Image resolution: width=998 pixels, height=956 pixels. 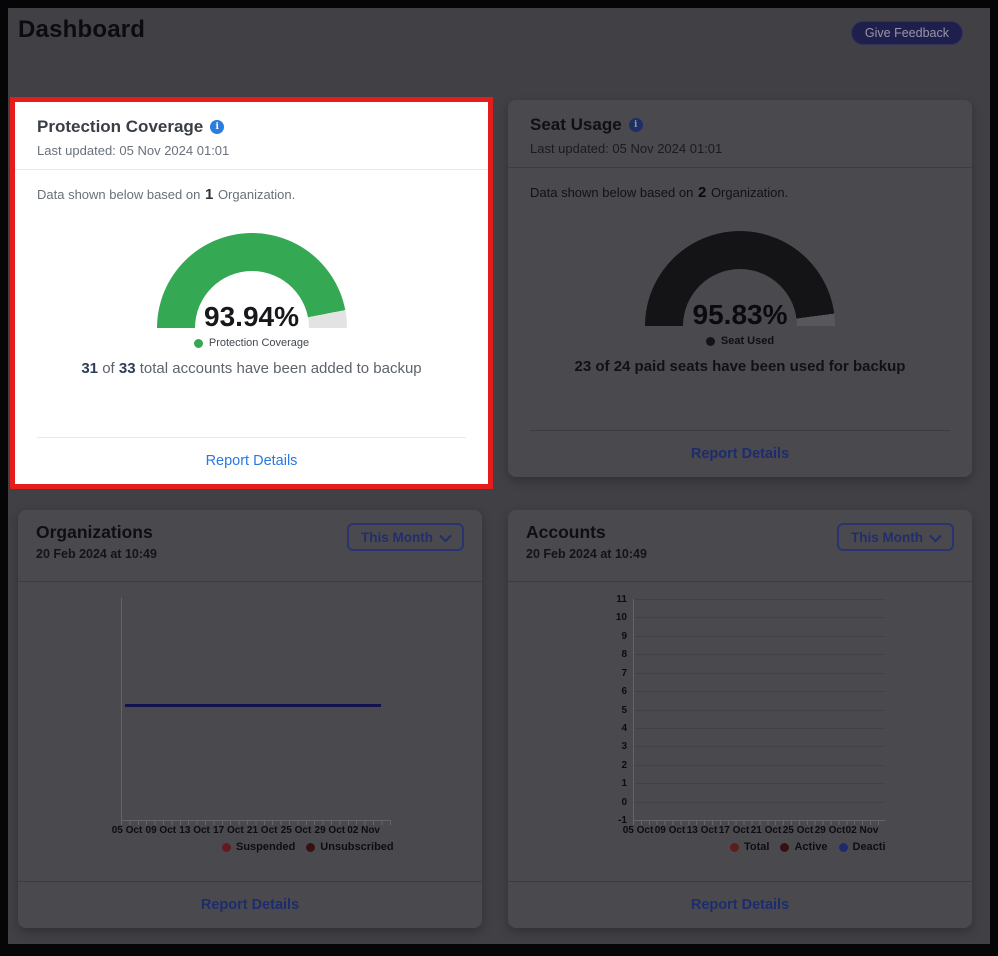 I want to click on protection-report-details-link: Report Details, so click(x=251, y=461).